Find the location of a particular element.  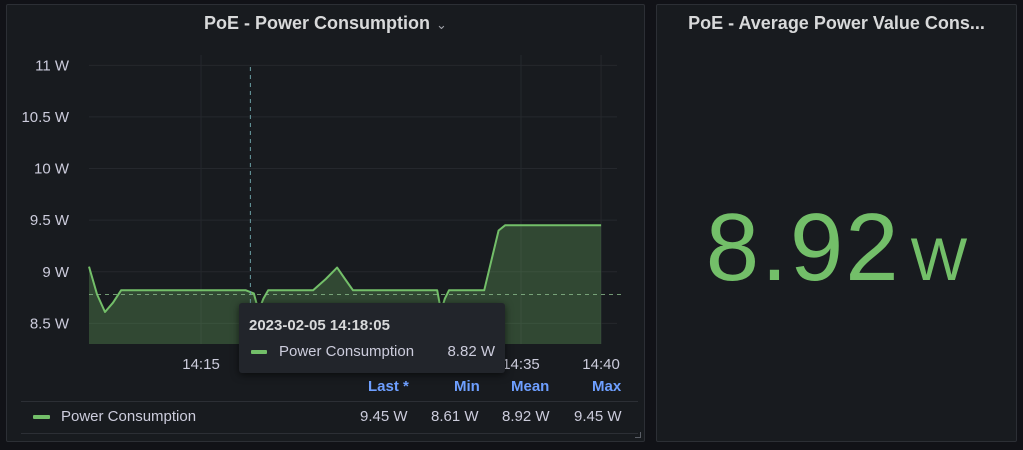

x-tick-label: 14:40 is located at coordinates (601, 364).